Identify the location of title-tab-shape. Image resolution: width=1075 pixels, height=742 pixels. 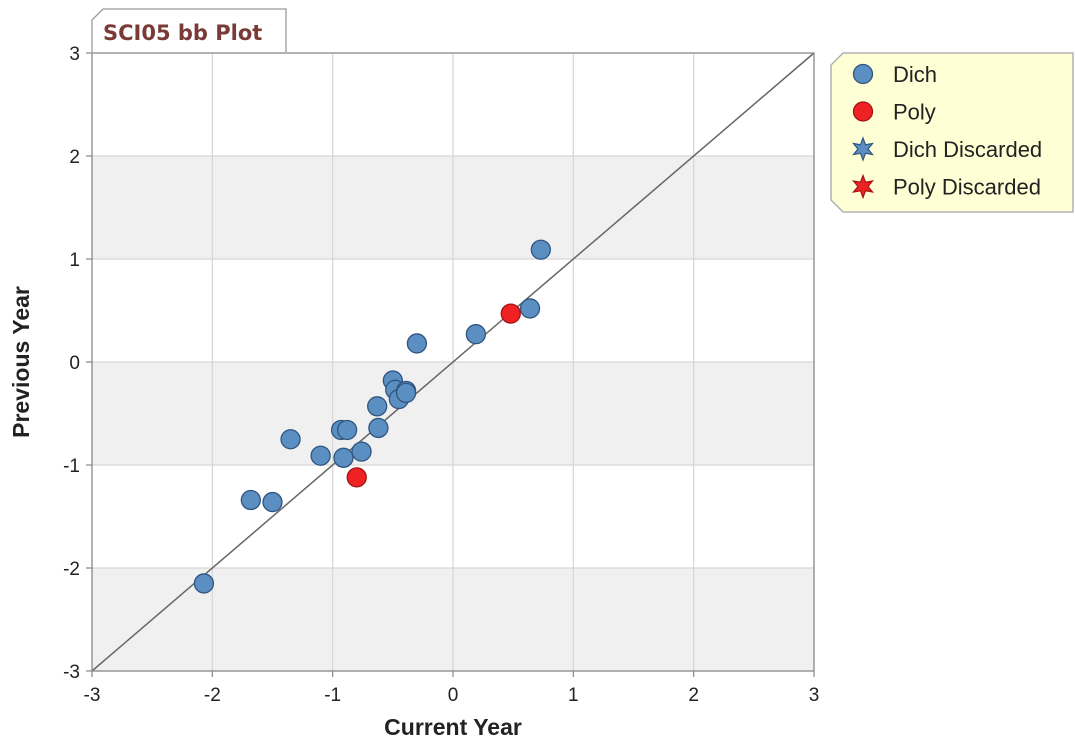
(189, 30).